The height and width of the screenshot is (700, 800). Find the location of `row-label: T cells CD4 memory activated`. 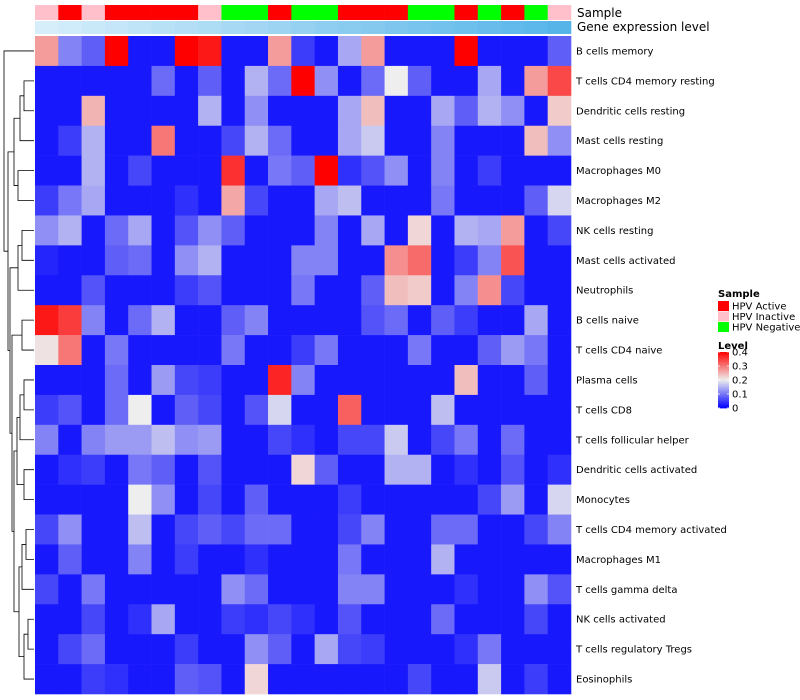

row-label: T cells CD4 memory activated is located at coordinates (651, 530).